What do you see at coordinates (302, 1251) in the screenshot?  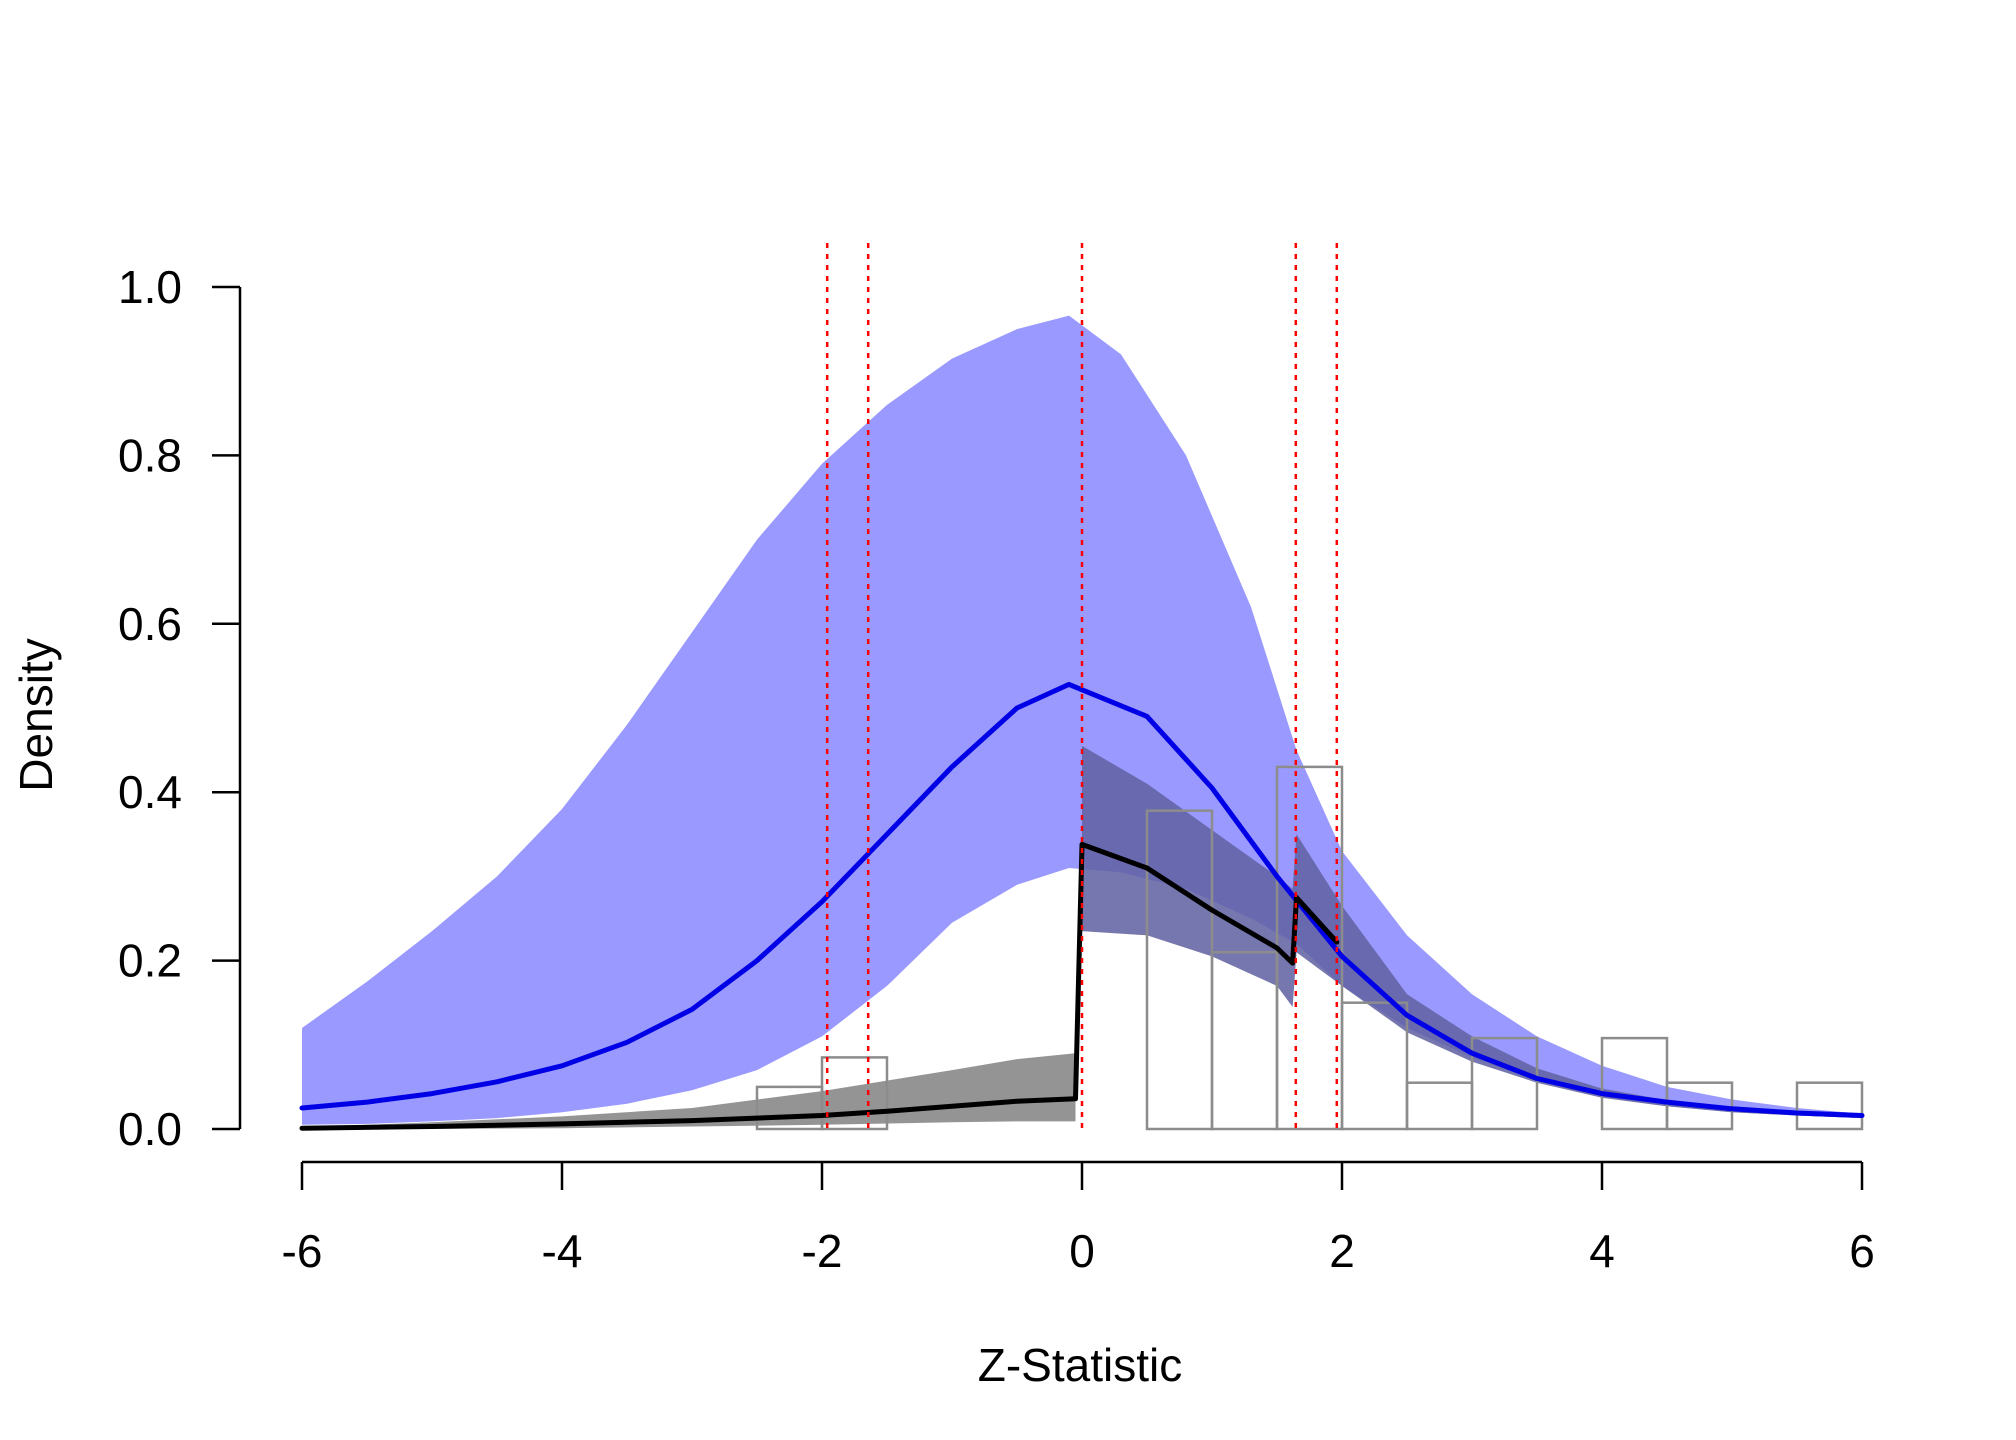 I see `x-tick-label: -6` at bounding box center [302, 1251].